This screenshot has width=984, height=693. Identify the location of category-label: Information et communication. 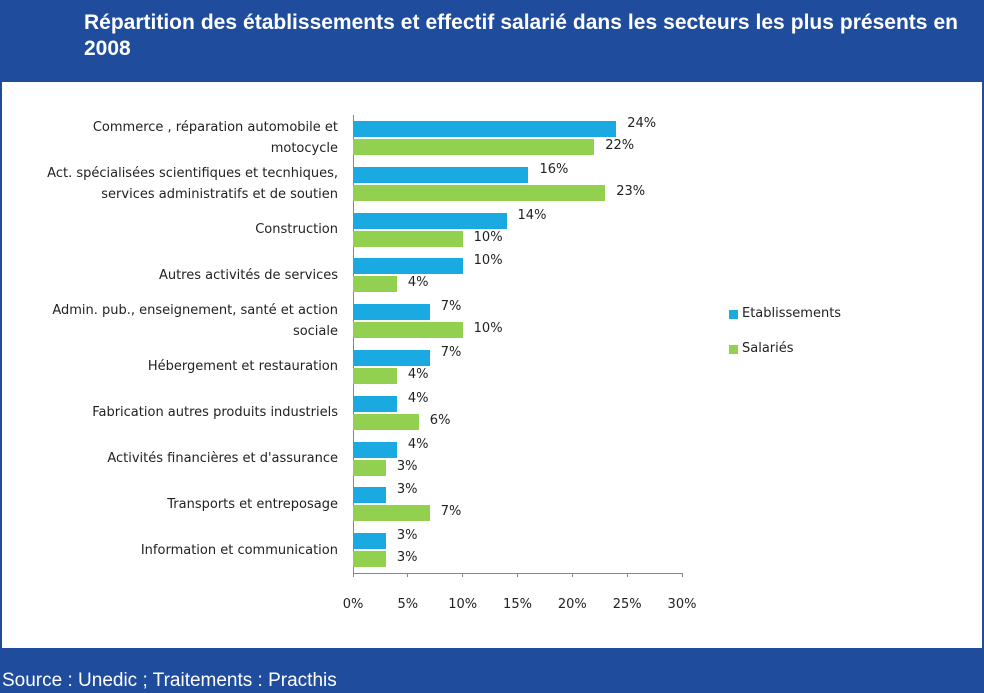
(239, 550).